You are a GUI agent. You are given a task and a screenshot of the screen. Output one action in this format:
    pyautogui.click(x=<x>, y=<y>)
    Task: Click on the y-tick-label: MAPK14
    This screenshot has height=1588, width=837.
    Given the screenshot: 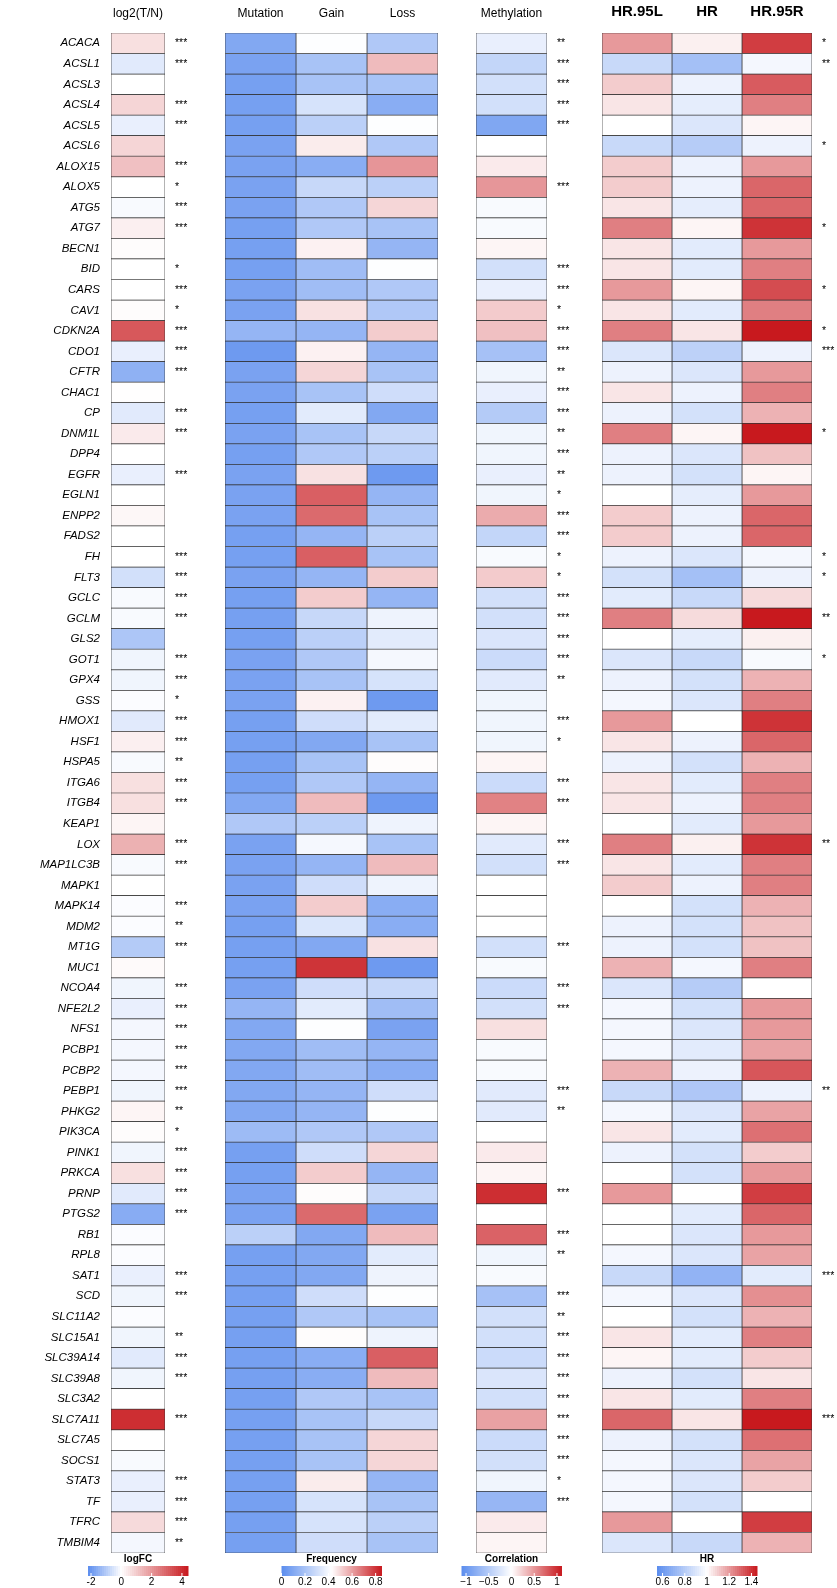 What is the action you would take?
    pyautogui.click(x=77, y=905)
    